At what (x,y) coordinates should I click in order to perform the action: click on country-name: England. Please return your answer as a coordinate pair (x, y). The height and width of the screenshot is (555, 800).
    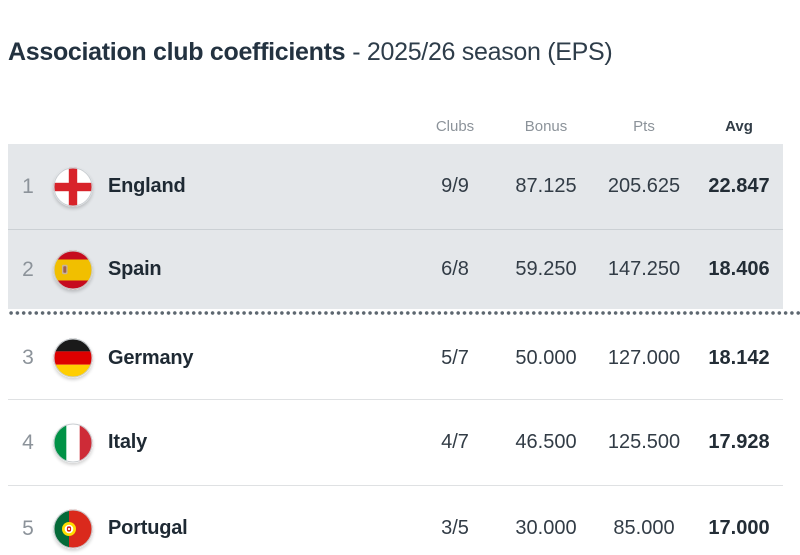
    Looking at the image, I should click on (147, 186).